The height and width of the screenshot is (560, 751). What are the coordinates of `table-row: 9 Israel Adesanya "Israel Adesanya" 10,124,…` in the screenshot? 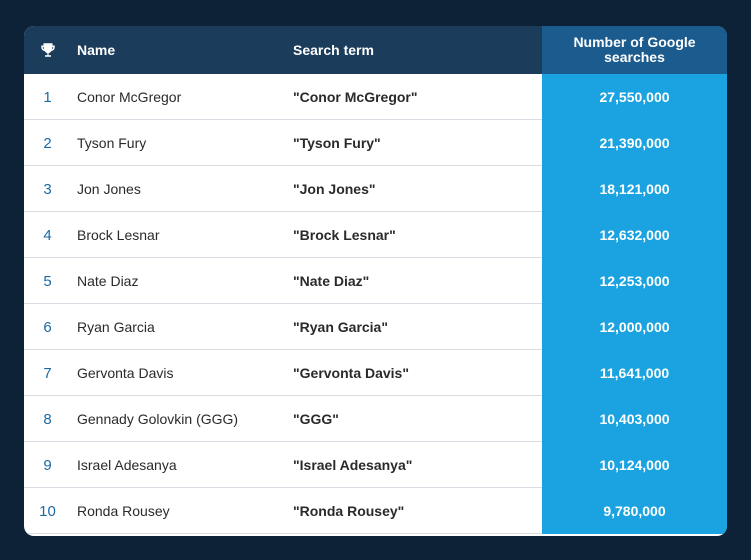 It's located at (375, 465).